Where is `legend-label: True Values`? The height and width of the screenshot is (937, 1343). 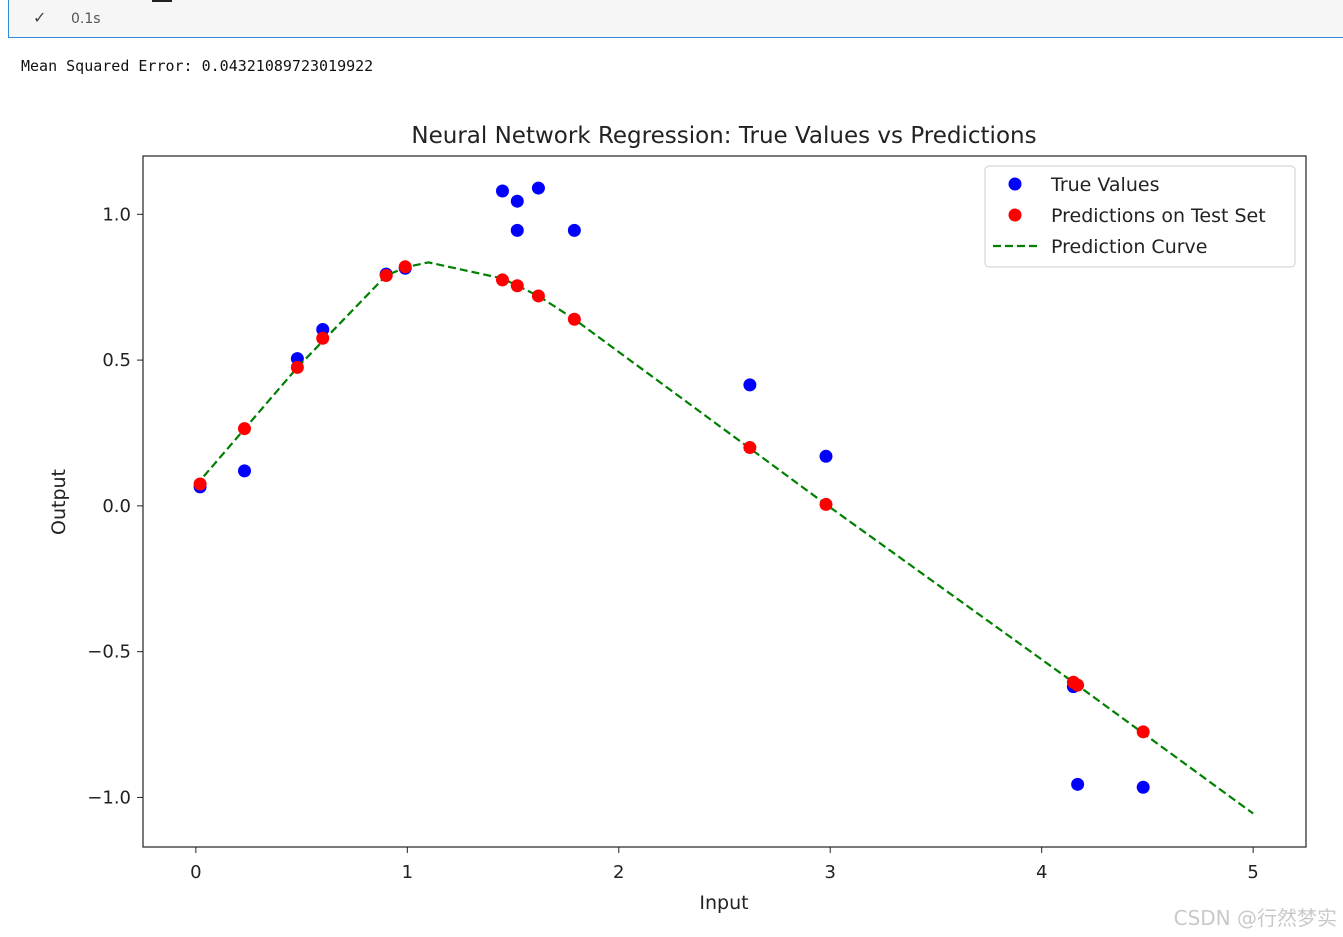
legend-label: True Values is located at coordinates (1104, 185).